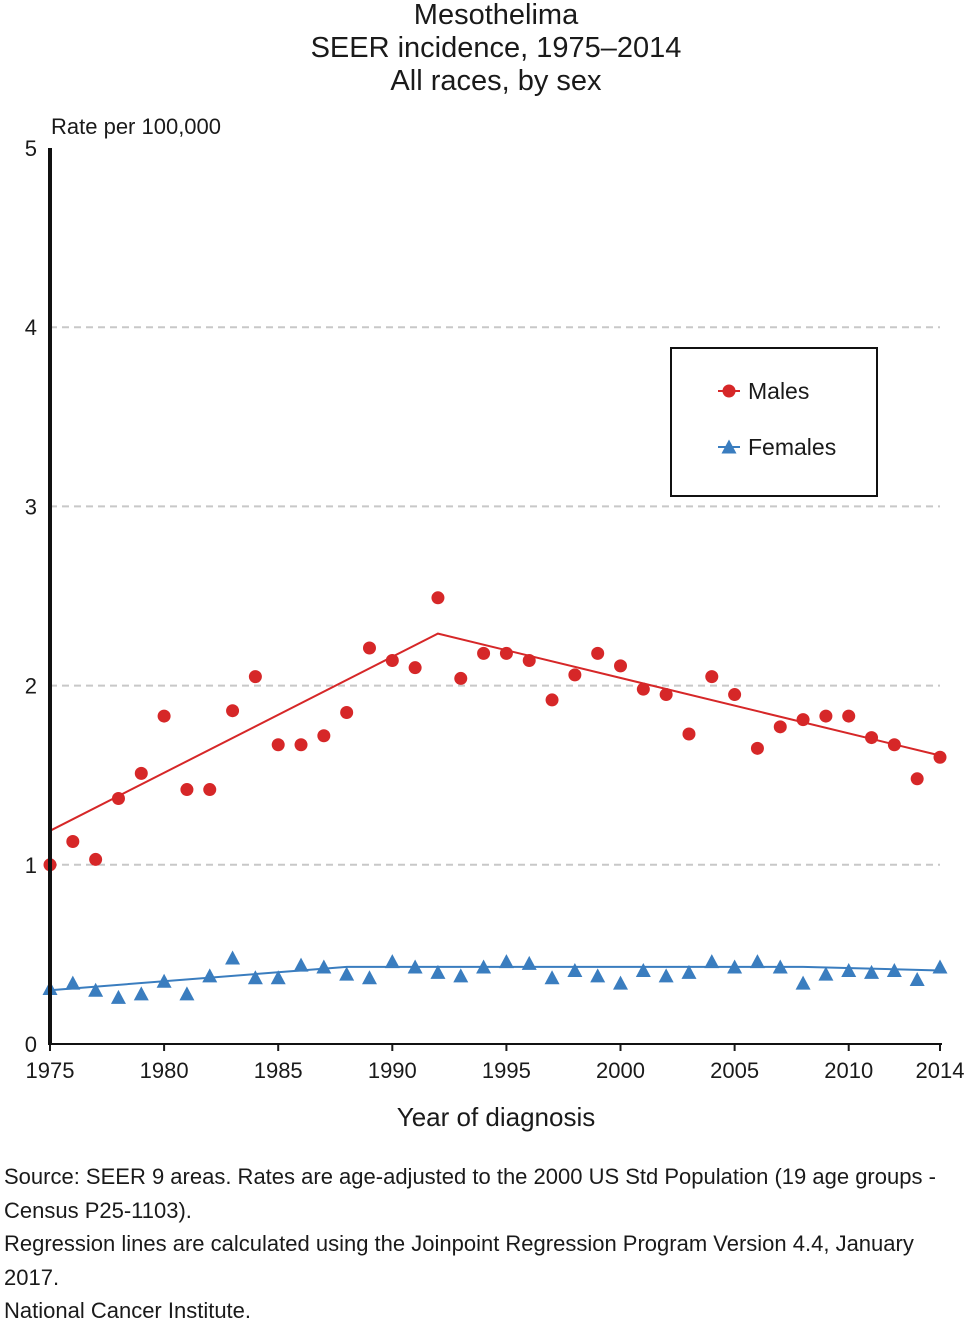  I want to click on females-point-2008, so click(803, 982).